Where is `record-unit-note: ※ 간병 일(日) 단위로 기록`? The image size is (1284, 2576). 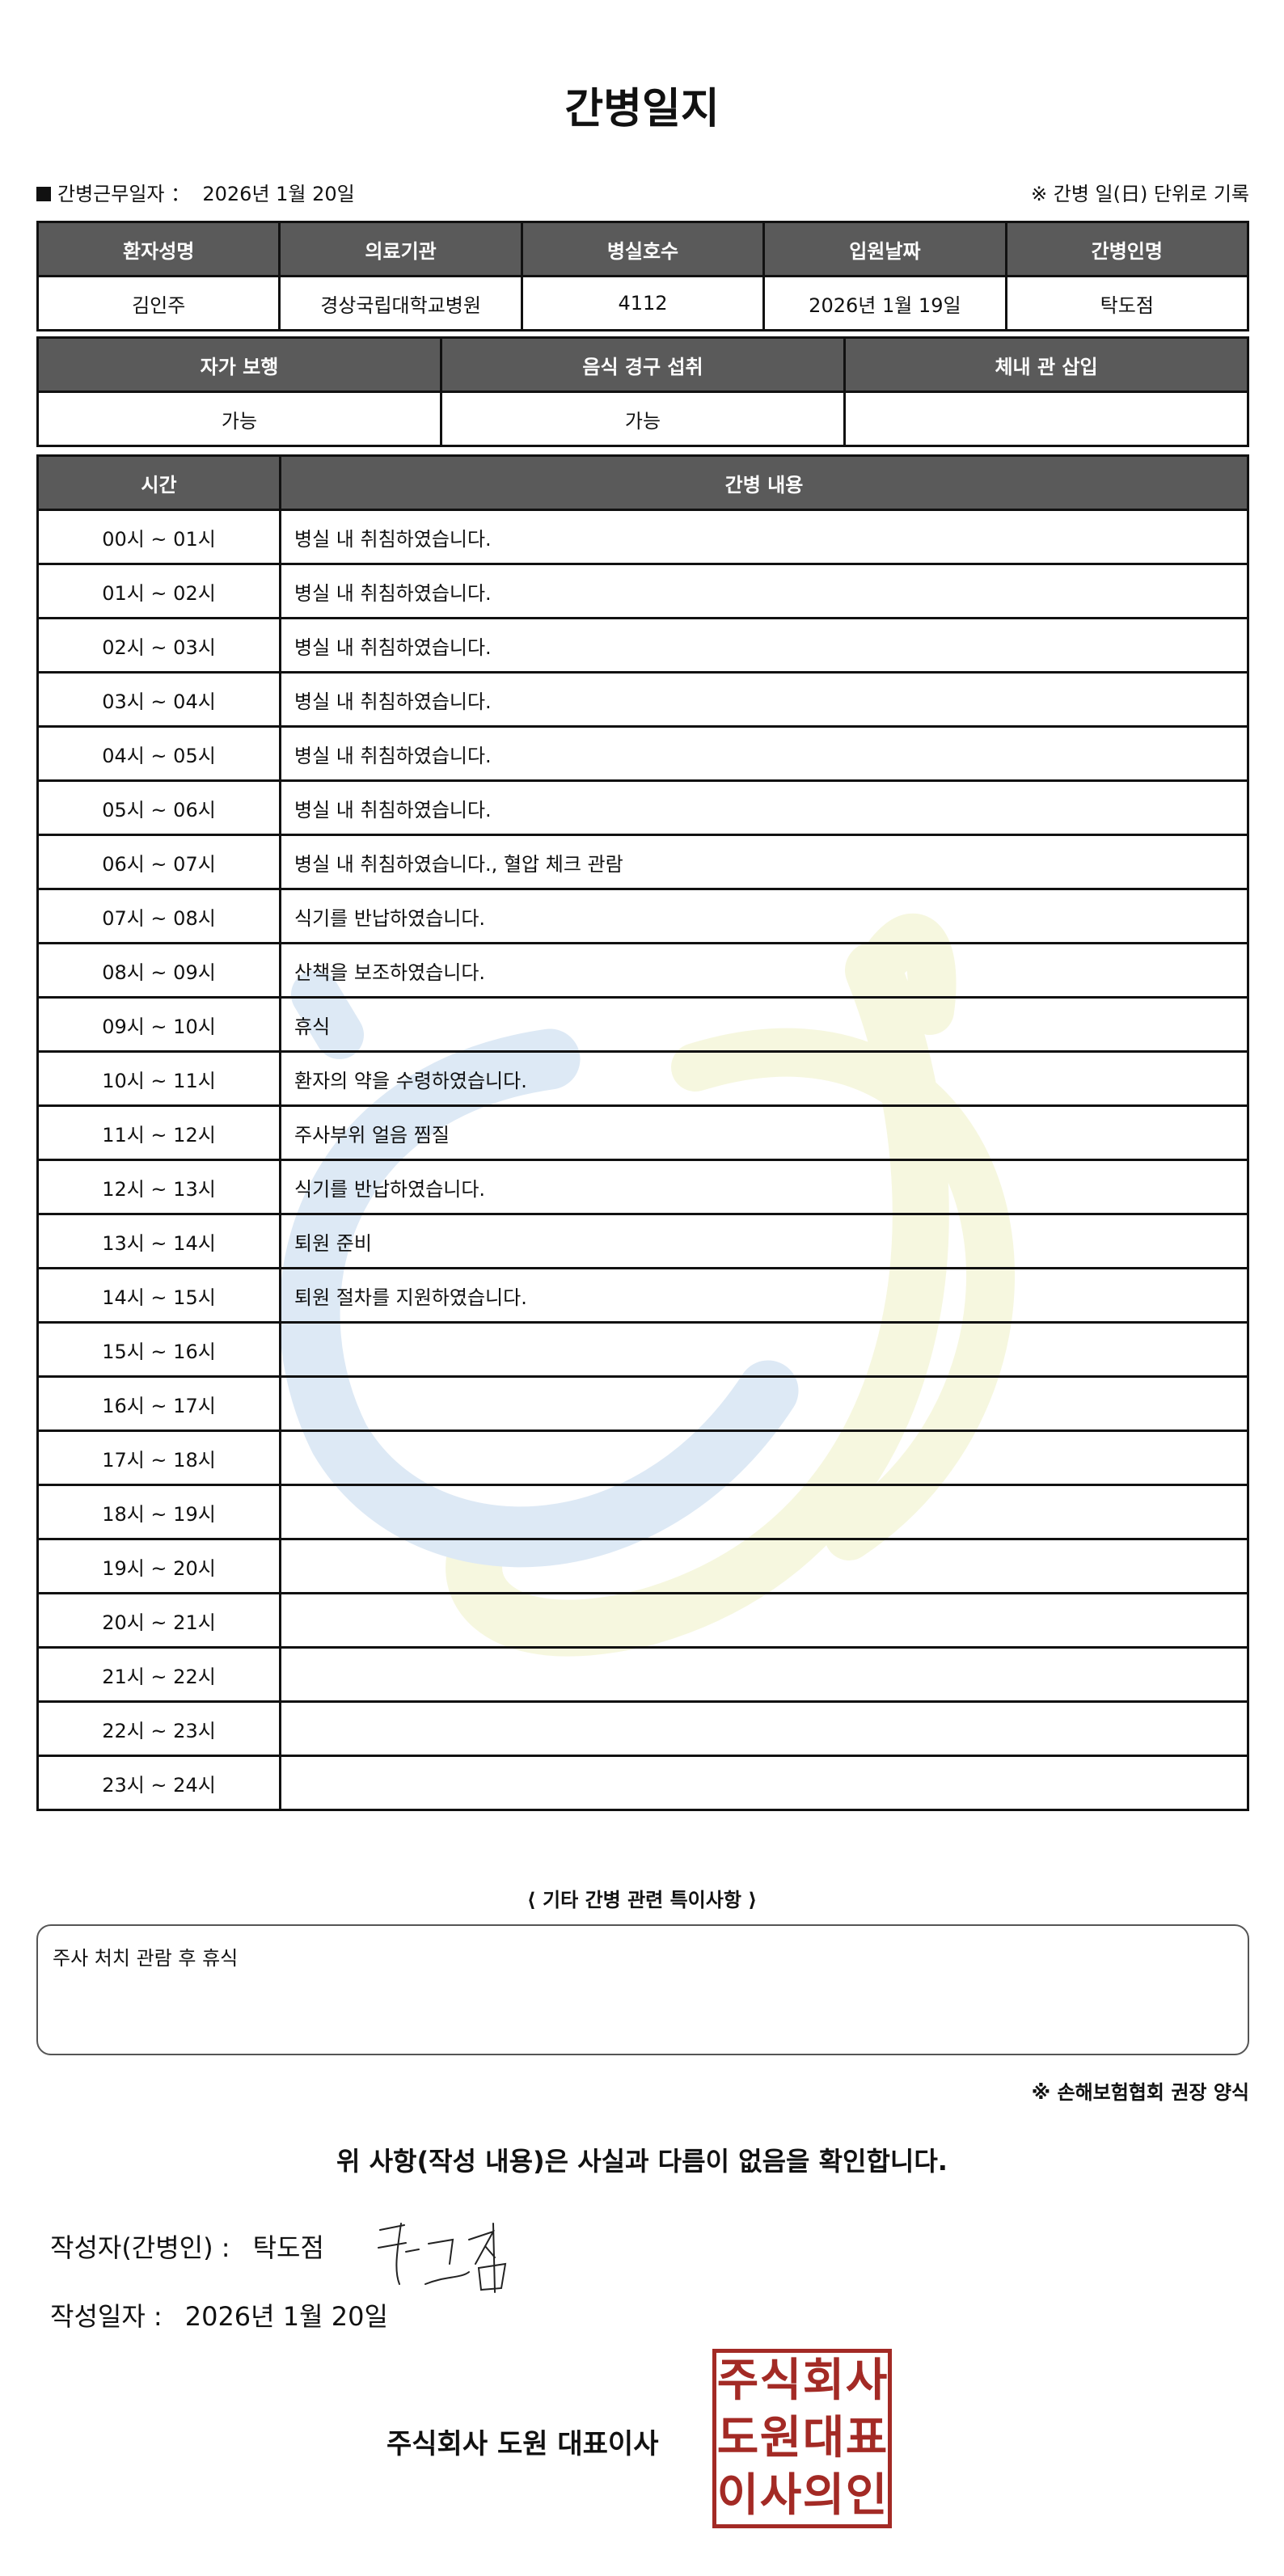
record-unit-note: ※ 간병 일(日) 단위로 기록 is located at coordinates (1140, 194).